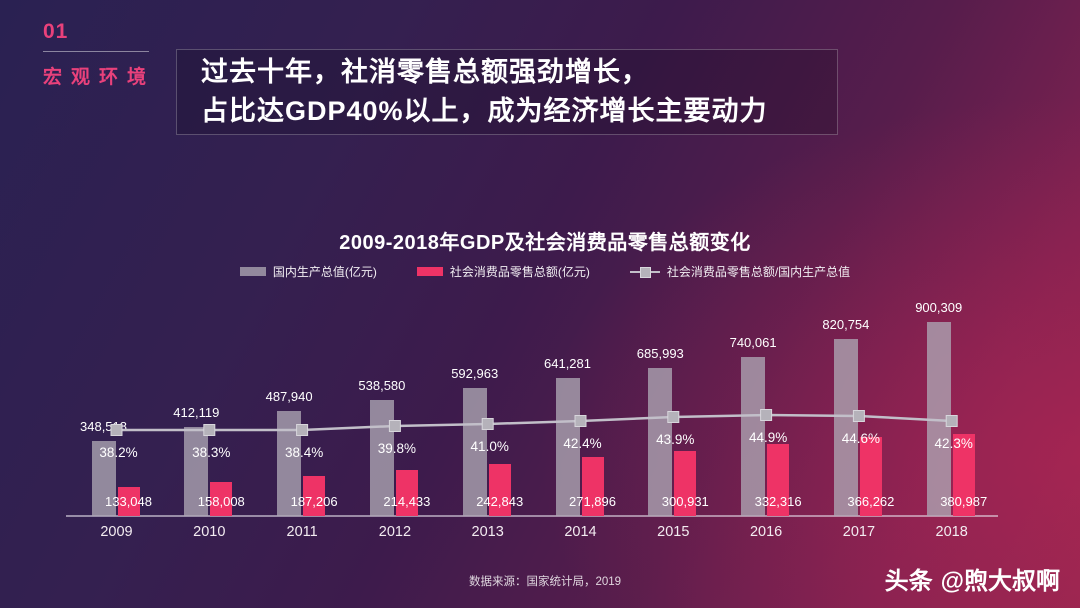 The width and height of the screenshot is (1080, 608). What do you see at coordinates (209, 532) in the screenshot?
I see `x-axis-tick-label: 2010` at bounding box center [209, 532].